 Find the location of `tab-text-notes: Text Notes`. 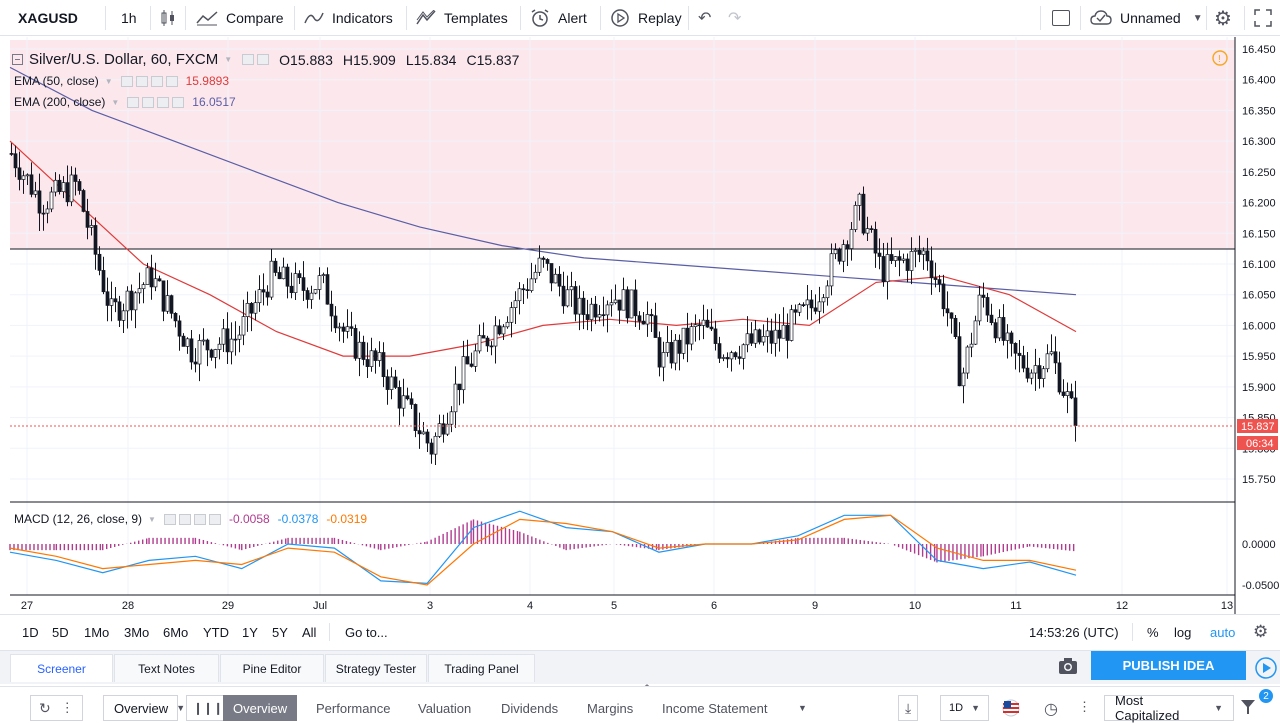

tab-text-notes: Text Notes is located at coordinates (166, 668).